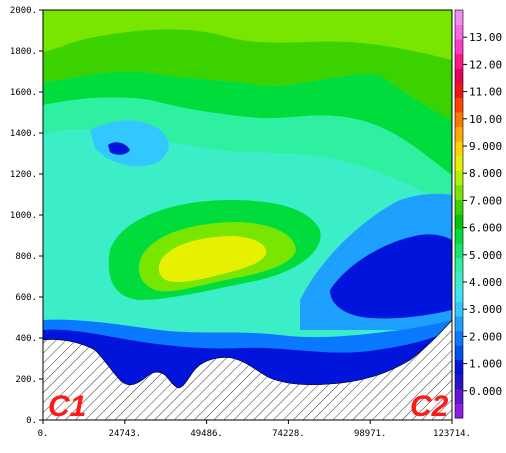 Image resolution: width=506 pixels, height=453 pixels. Describe the element at coordinates (26, 339) in the screenshot. I see `y-tick-label: 400.` at that location.